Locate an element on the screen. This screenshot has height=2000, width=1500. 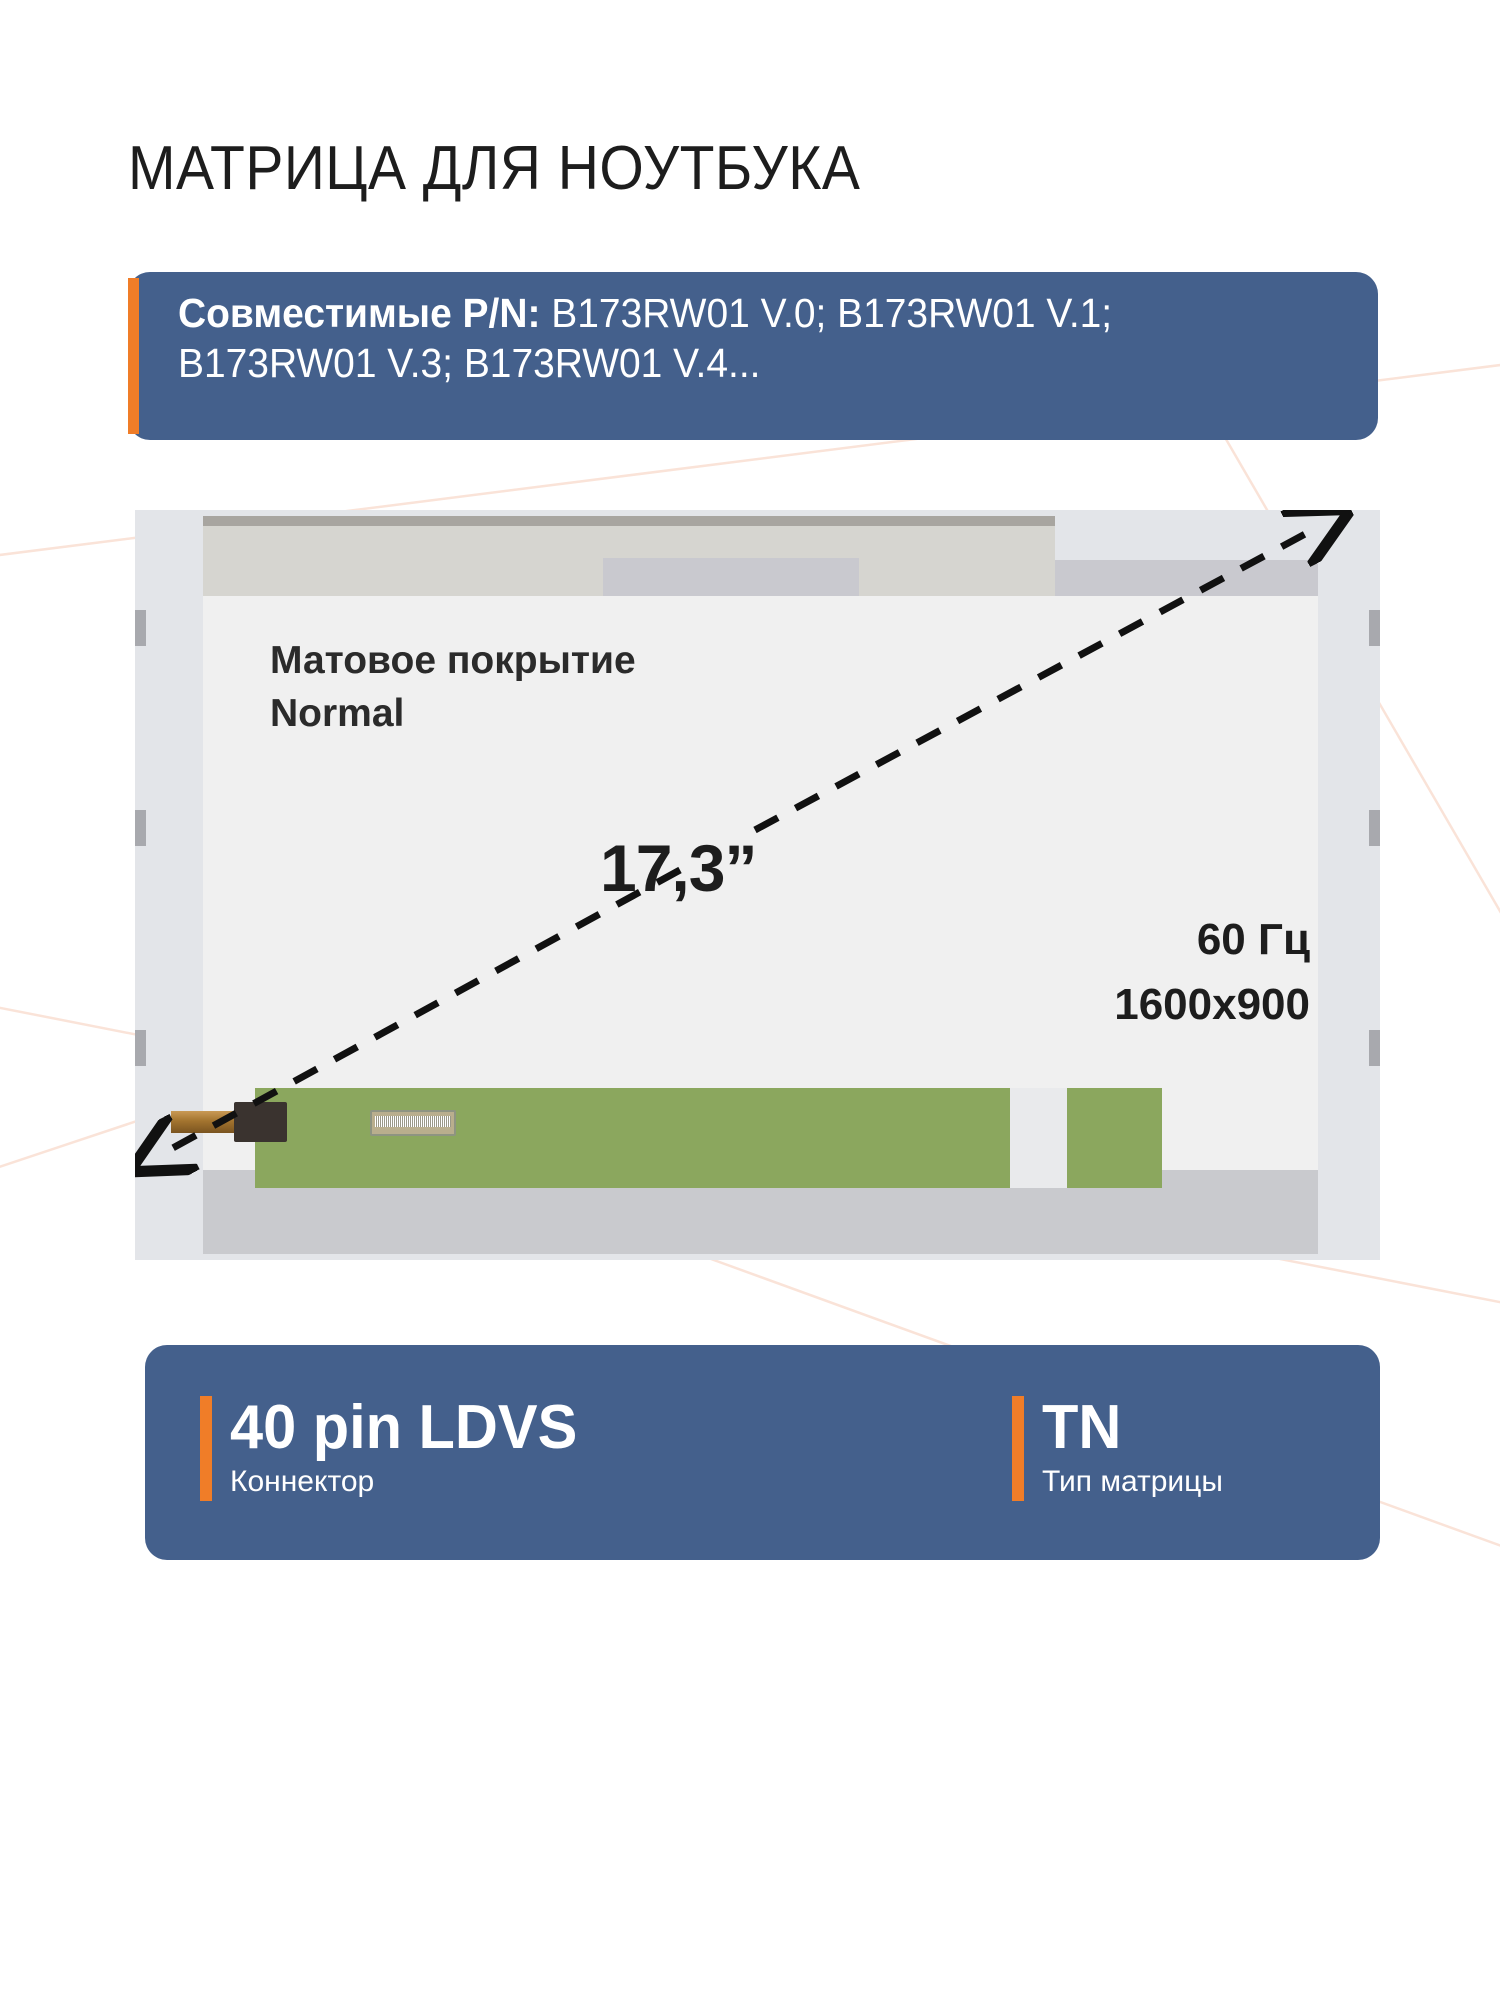
cable-plug is located at coordinates (260, 1122).